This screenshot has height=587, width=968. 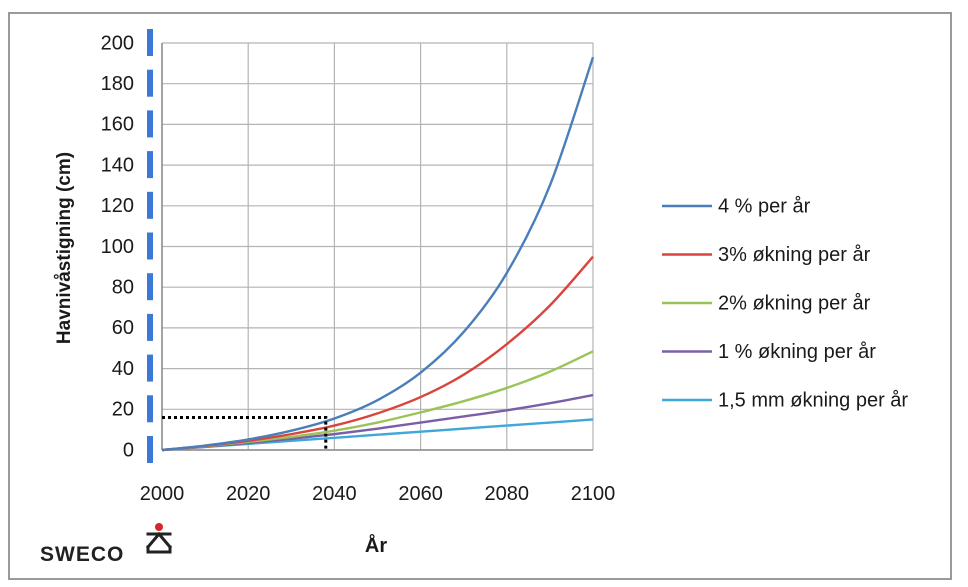 I want to click on sweco-symbol-icon, so click(x=159, y=538).